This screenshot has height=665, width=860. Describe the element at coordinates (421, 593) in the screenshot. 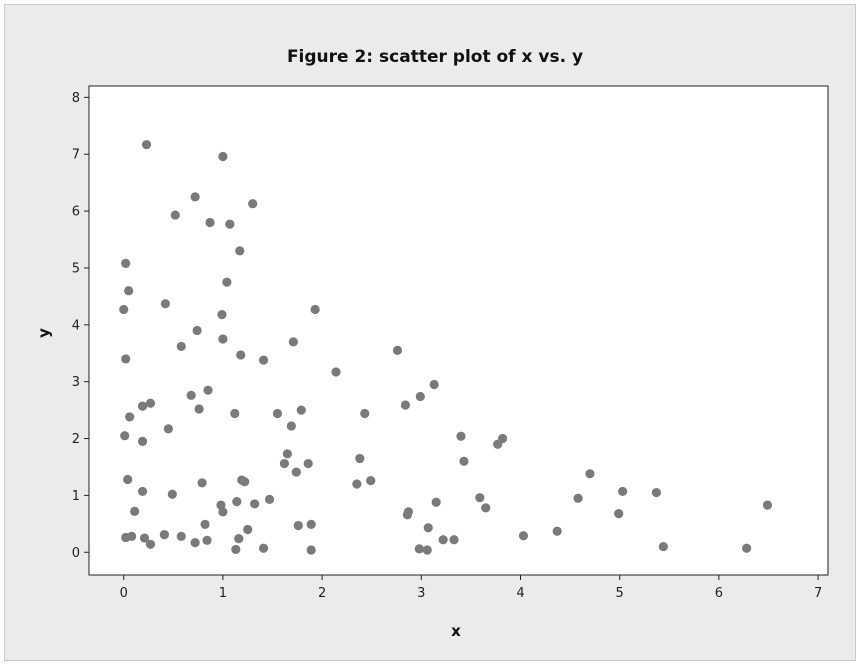

I see `x-tick-label: 3` at that location.